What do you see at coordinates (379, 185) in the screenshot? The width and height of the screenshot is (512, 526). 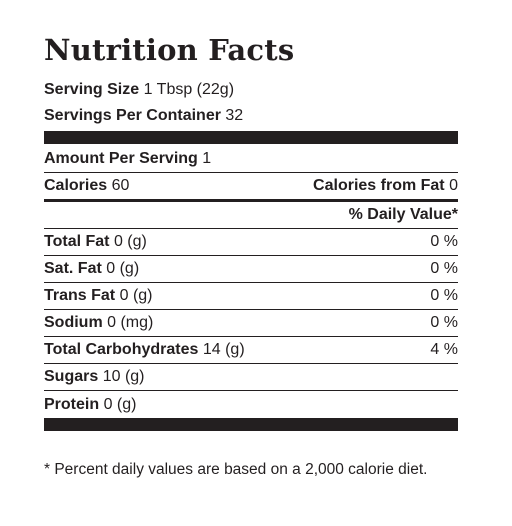 I see `calories-from-fat-label: Calories from Fat` at bounding box center [379, 185].